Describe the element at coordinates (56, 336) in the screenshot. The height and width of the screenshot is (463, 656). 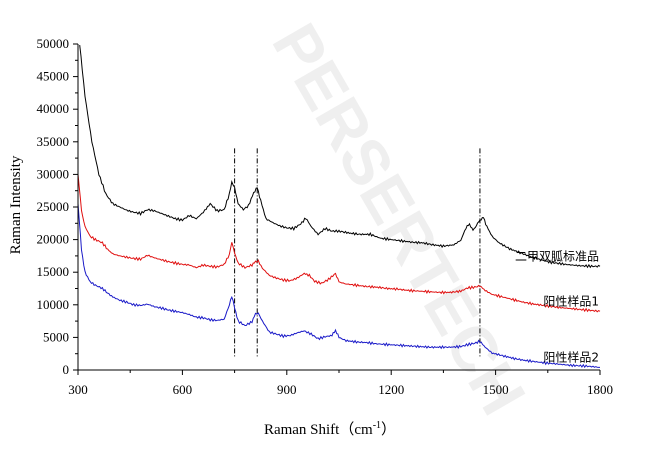
I see `y-tick-label: 5000` at that location.